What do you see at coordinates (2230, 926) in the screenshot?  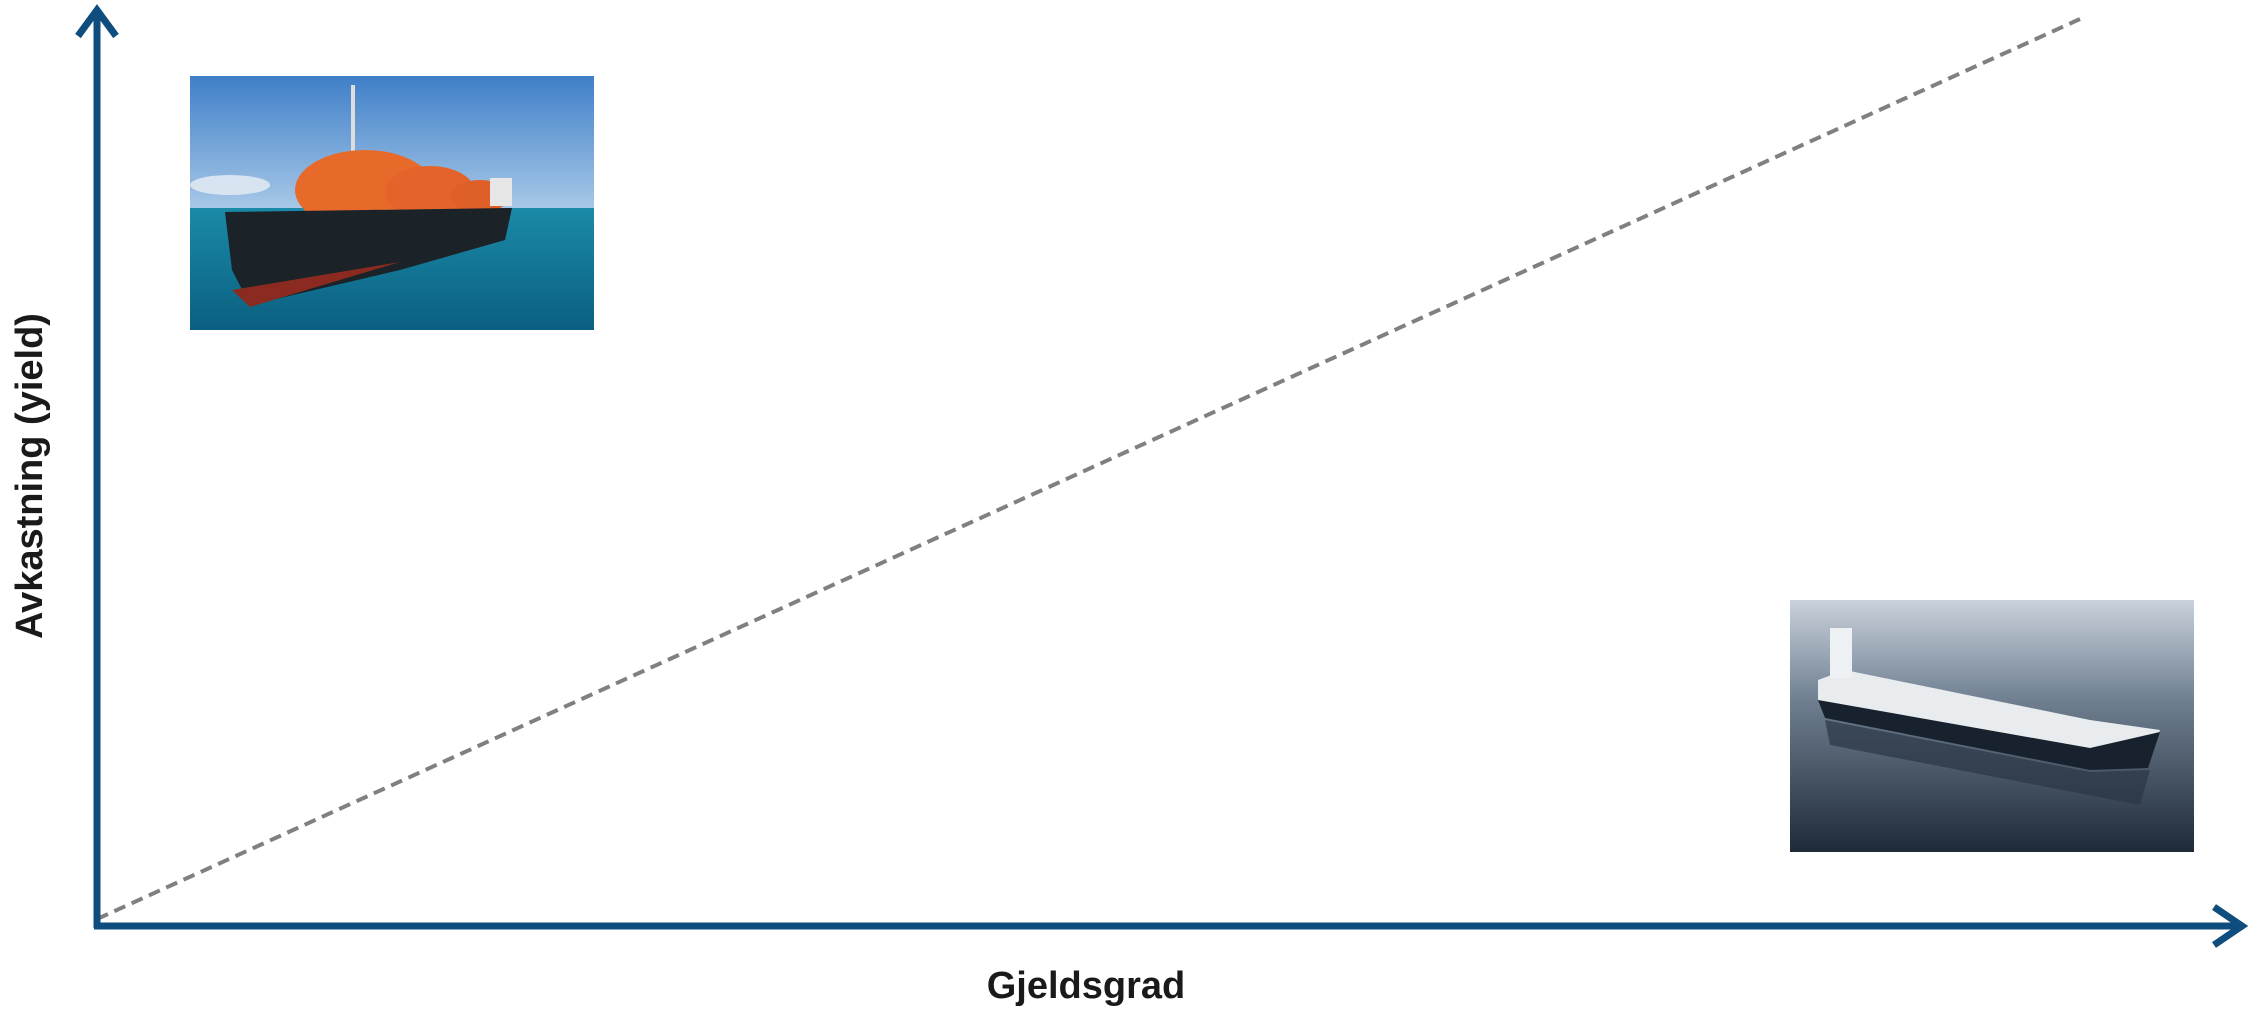 I see `x-axis-arrow` at bounding box center [2230, 926].